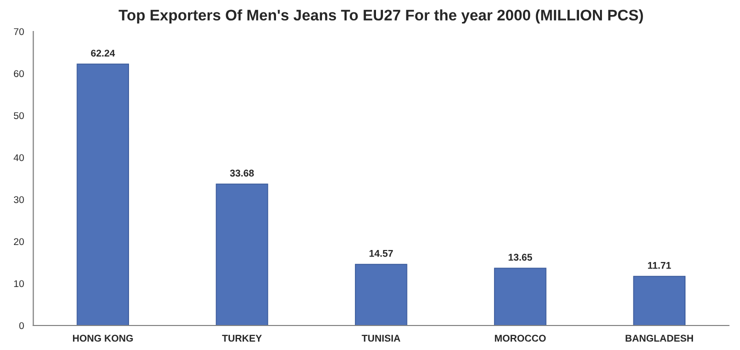  Describe the element at coordinates (19, 74) in the screenshot. I see `y-tick-label: 60` at that location.